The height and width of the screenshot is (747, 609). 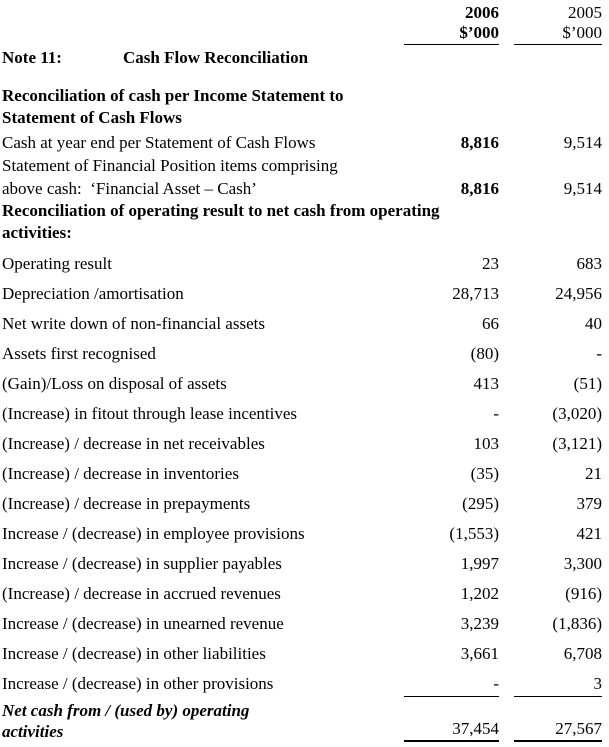 What do you see at coordinates (126, 710) in the screenshot?
I see `total-label-line: Net cash from / (used by) operating` at bounding box center [126, 710].